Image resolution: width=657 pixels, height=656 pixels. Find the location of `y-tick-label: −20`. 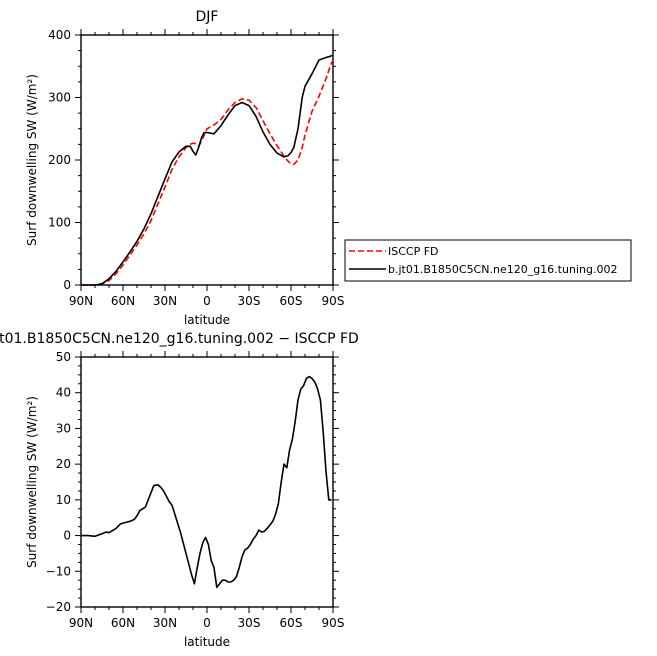

y-tick-label: −20 is located at coordinates (58, 607).